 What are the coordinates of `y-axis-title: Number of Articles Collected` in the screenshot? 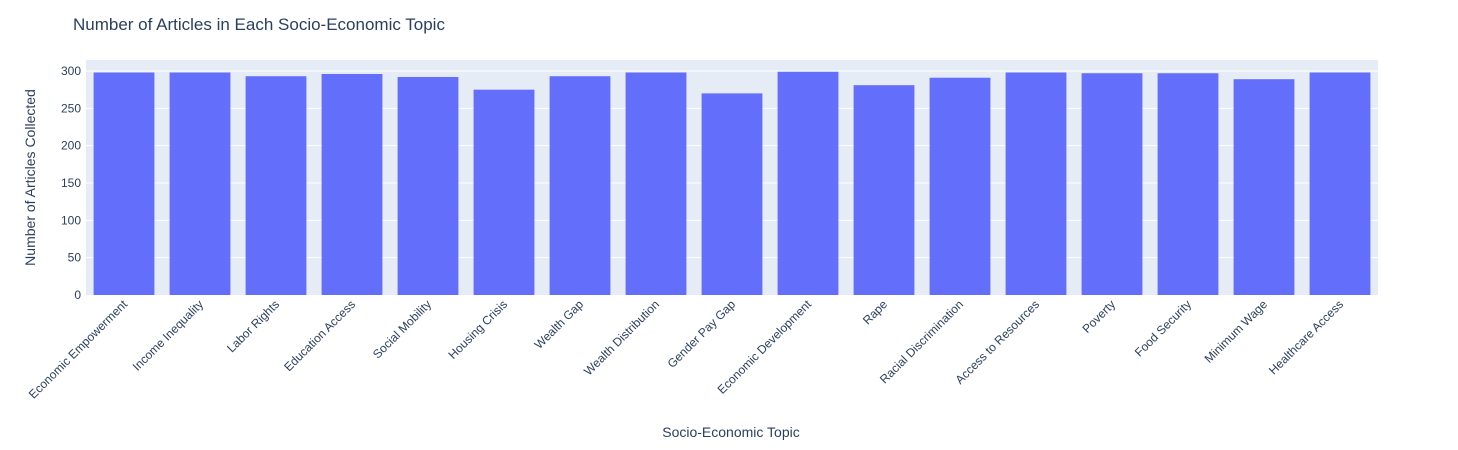 It's located at (30, 177).